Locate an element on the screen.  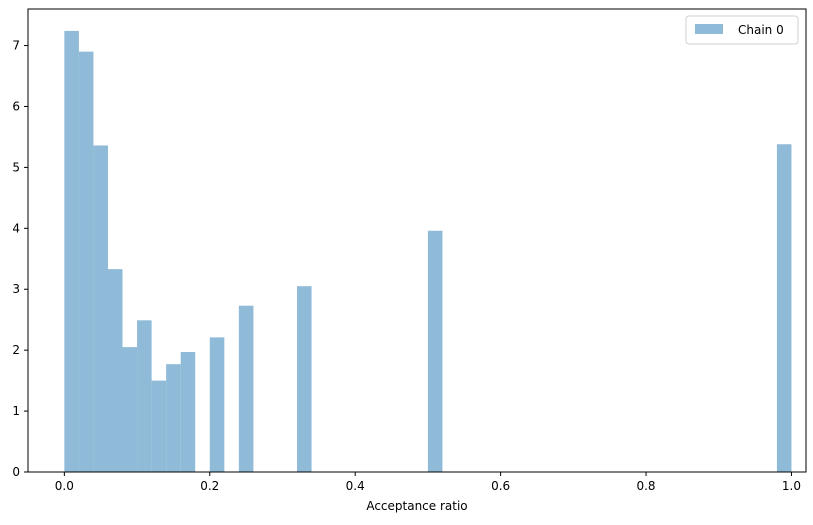
y-tick-label: 2 is located at coordinates (16, 350).